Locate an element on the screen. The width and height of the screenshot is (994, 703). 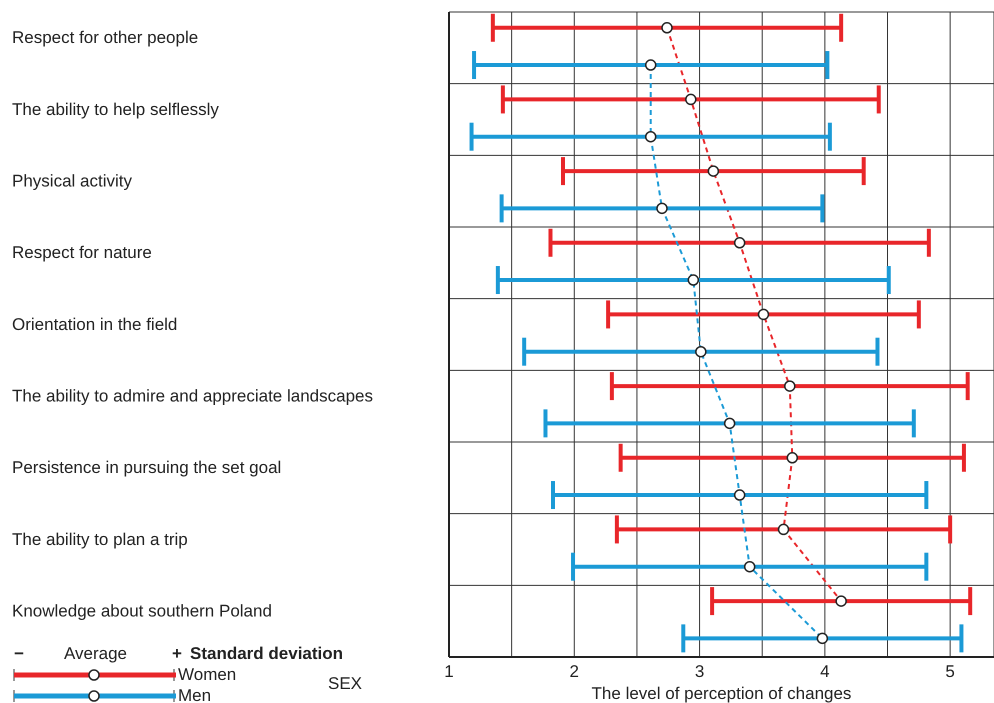
x-tick-label: 3 is located at coordinates (699, 672).